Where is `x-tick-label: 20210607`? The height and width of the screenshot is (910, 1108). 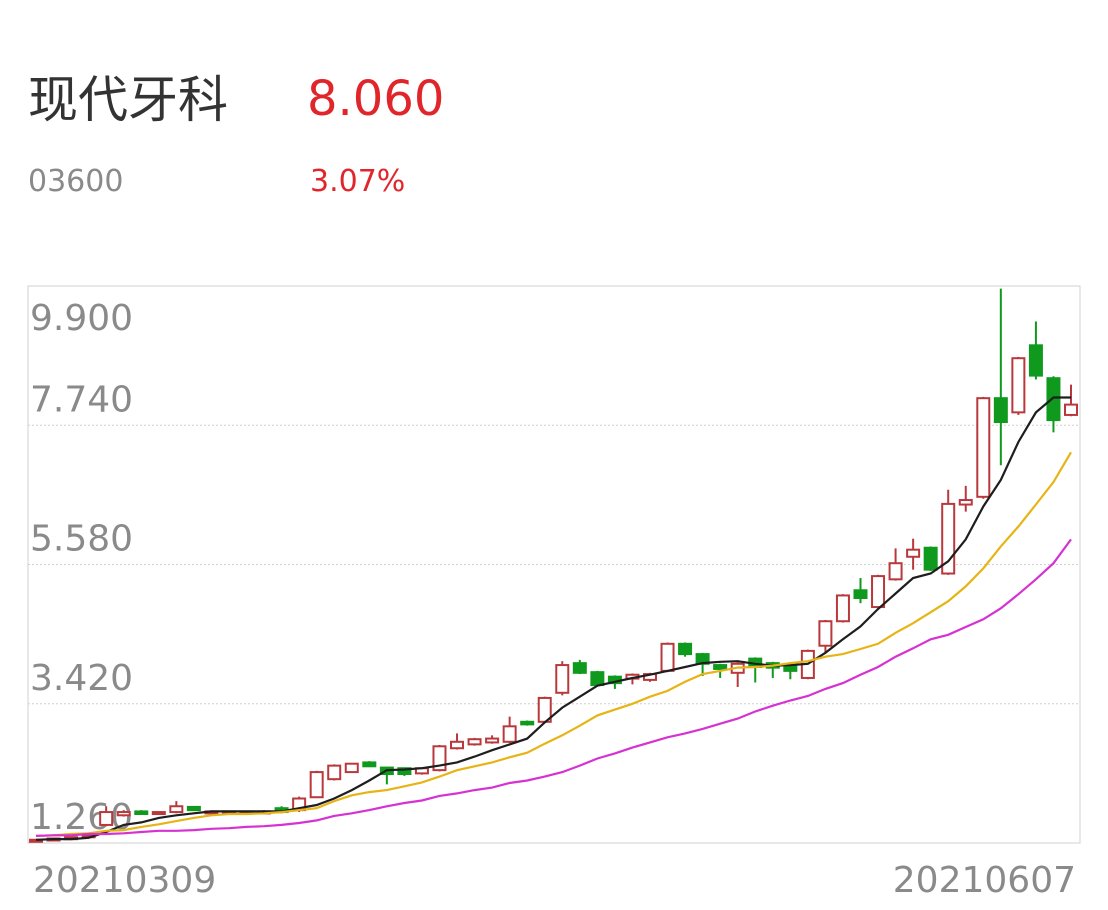
x-tick-label: 20210607 is located at coordinates (984, 880).